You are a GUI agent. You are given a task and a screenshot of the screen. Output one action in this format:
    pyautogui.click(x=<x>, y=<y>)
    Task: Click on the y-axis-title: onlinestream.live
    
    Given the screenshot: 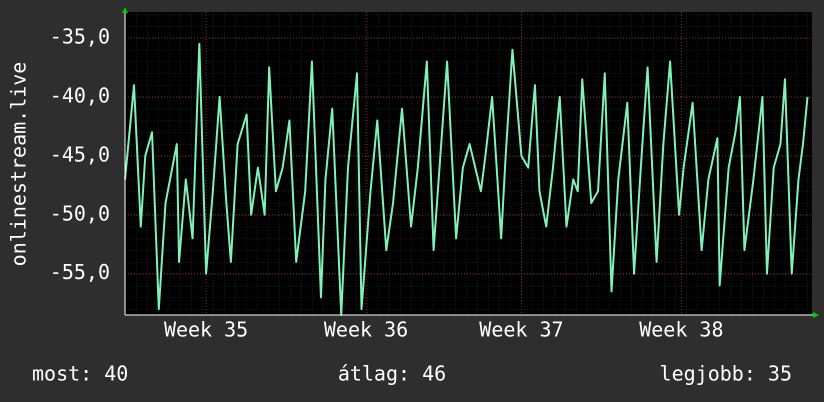 What is the action you would take?
    pyautogui.click(x=19, y=164)
    